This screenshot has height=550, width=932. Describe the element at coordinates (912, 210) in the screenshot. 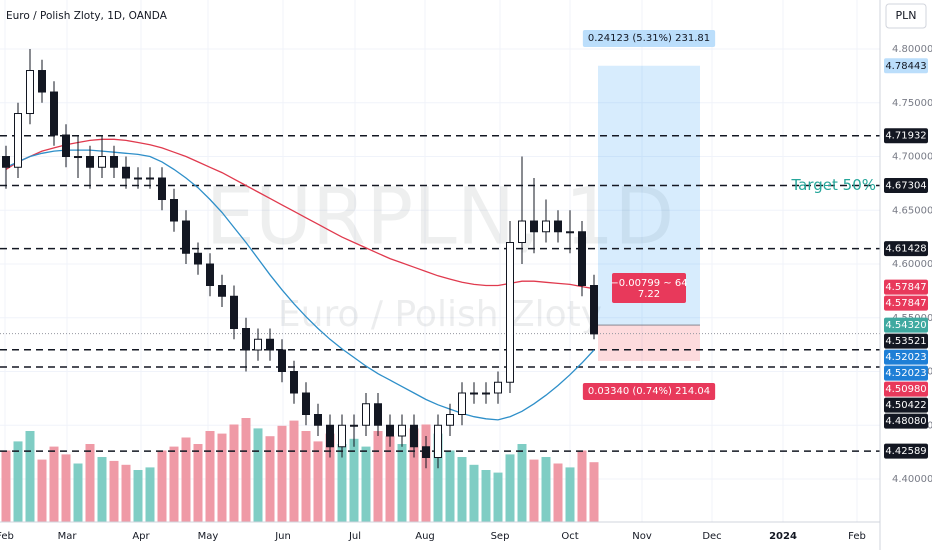

I see `y-tick-label: 4.65000` at that location.